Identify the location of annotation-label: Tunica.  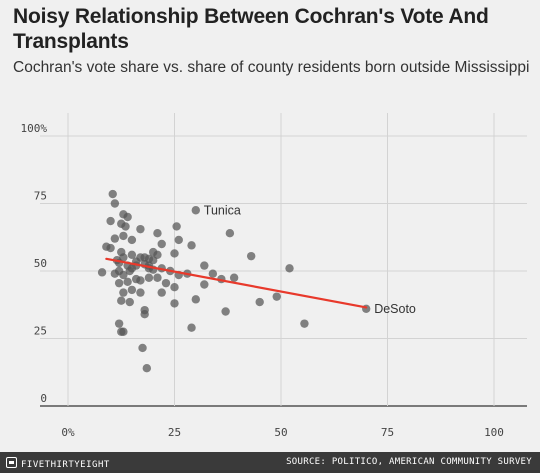
(222, 210).